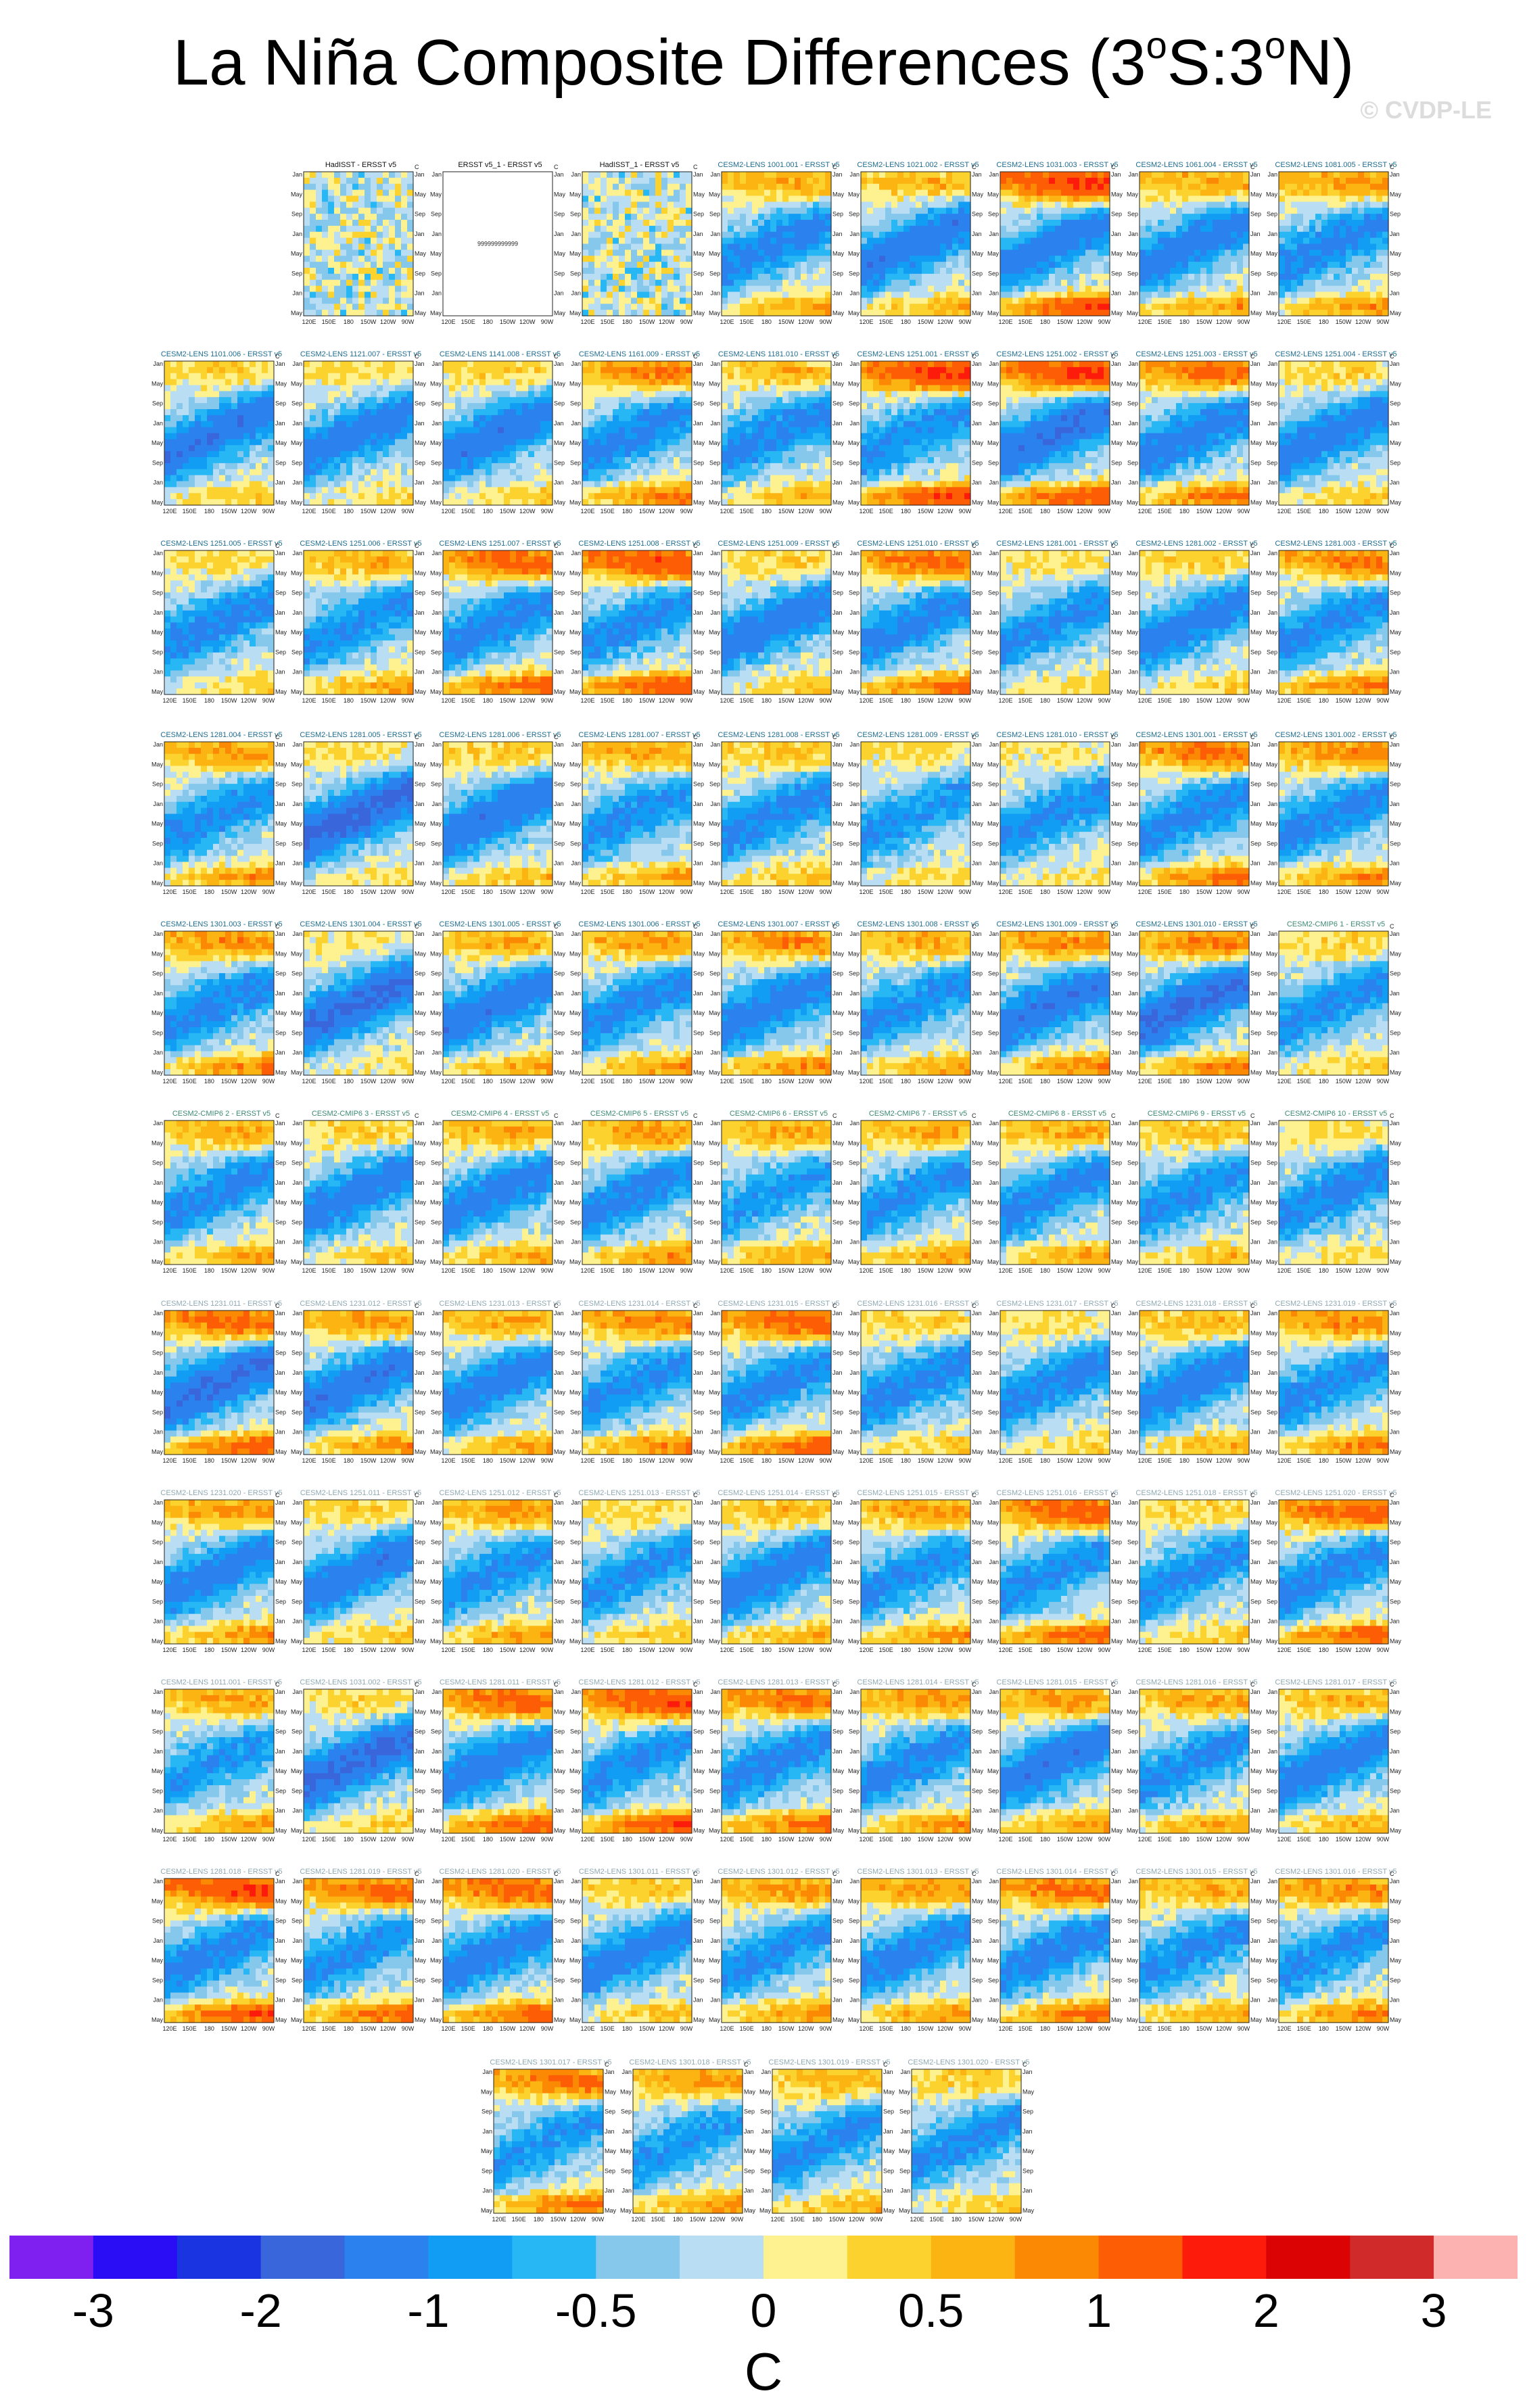 The width and height of the screenshot is (1527, 2408). What do you see at coordinates (698, 293) in the screenshot?
I see `y-tick-label: Jan` at bounding box center [698, 293].